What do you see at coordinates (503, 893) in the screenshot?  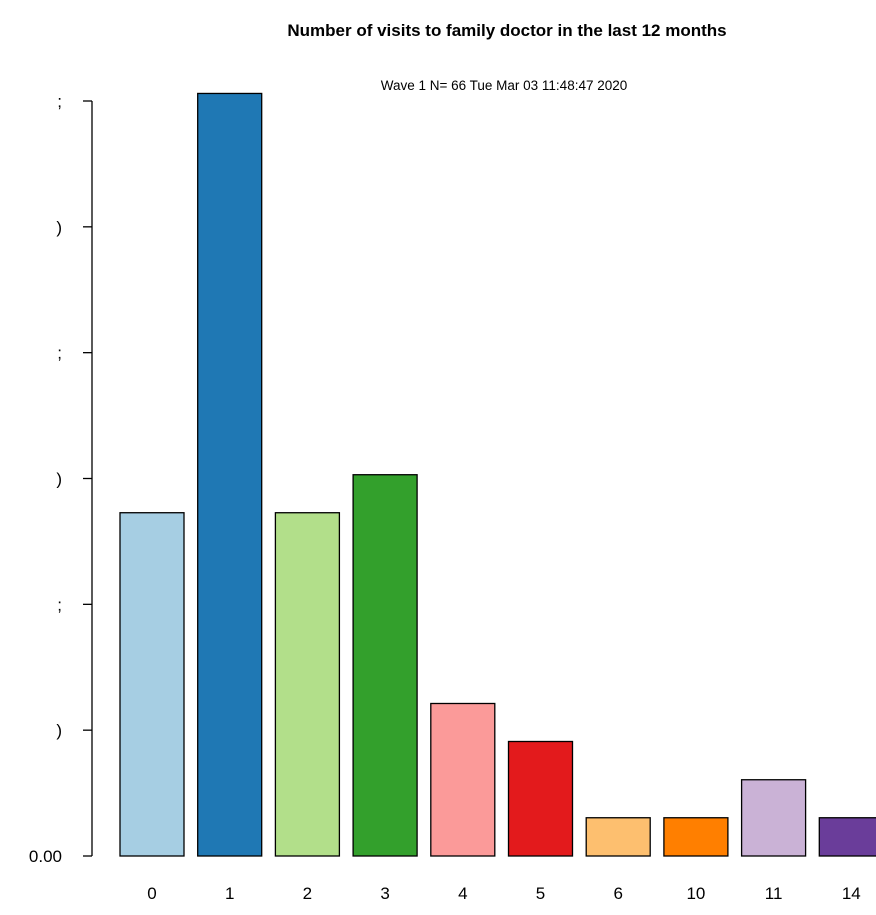 I see `x-axis-labels: 0 1 2 3 4 5 6 10 11 14` at bounding box center [503, 893].